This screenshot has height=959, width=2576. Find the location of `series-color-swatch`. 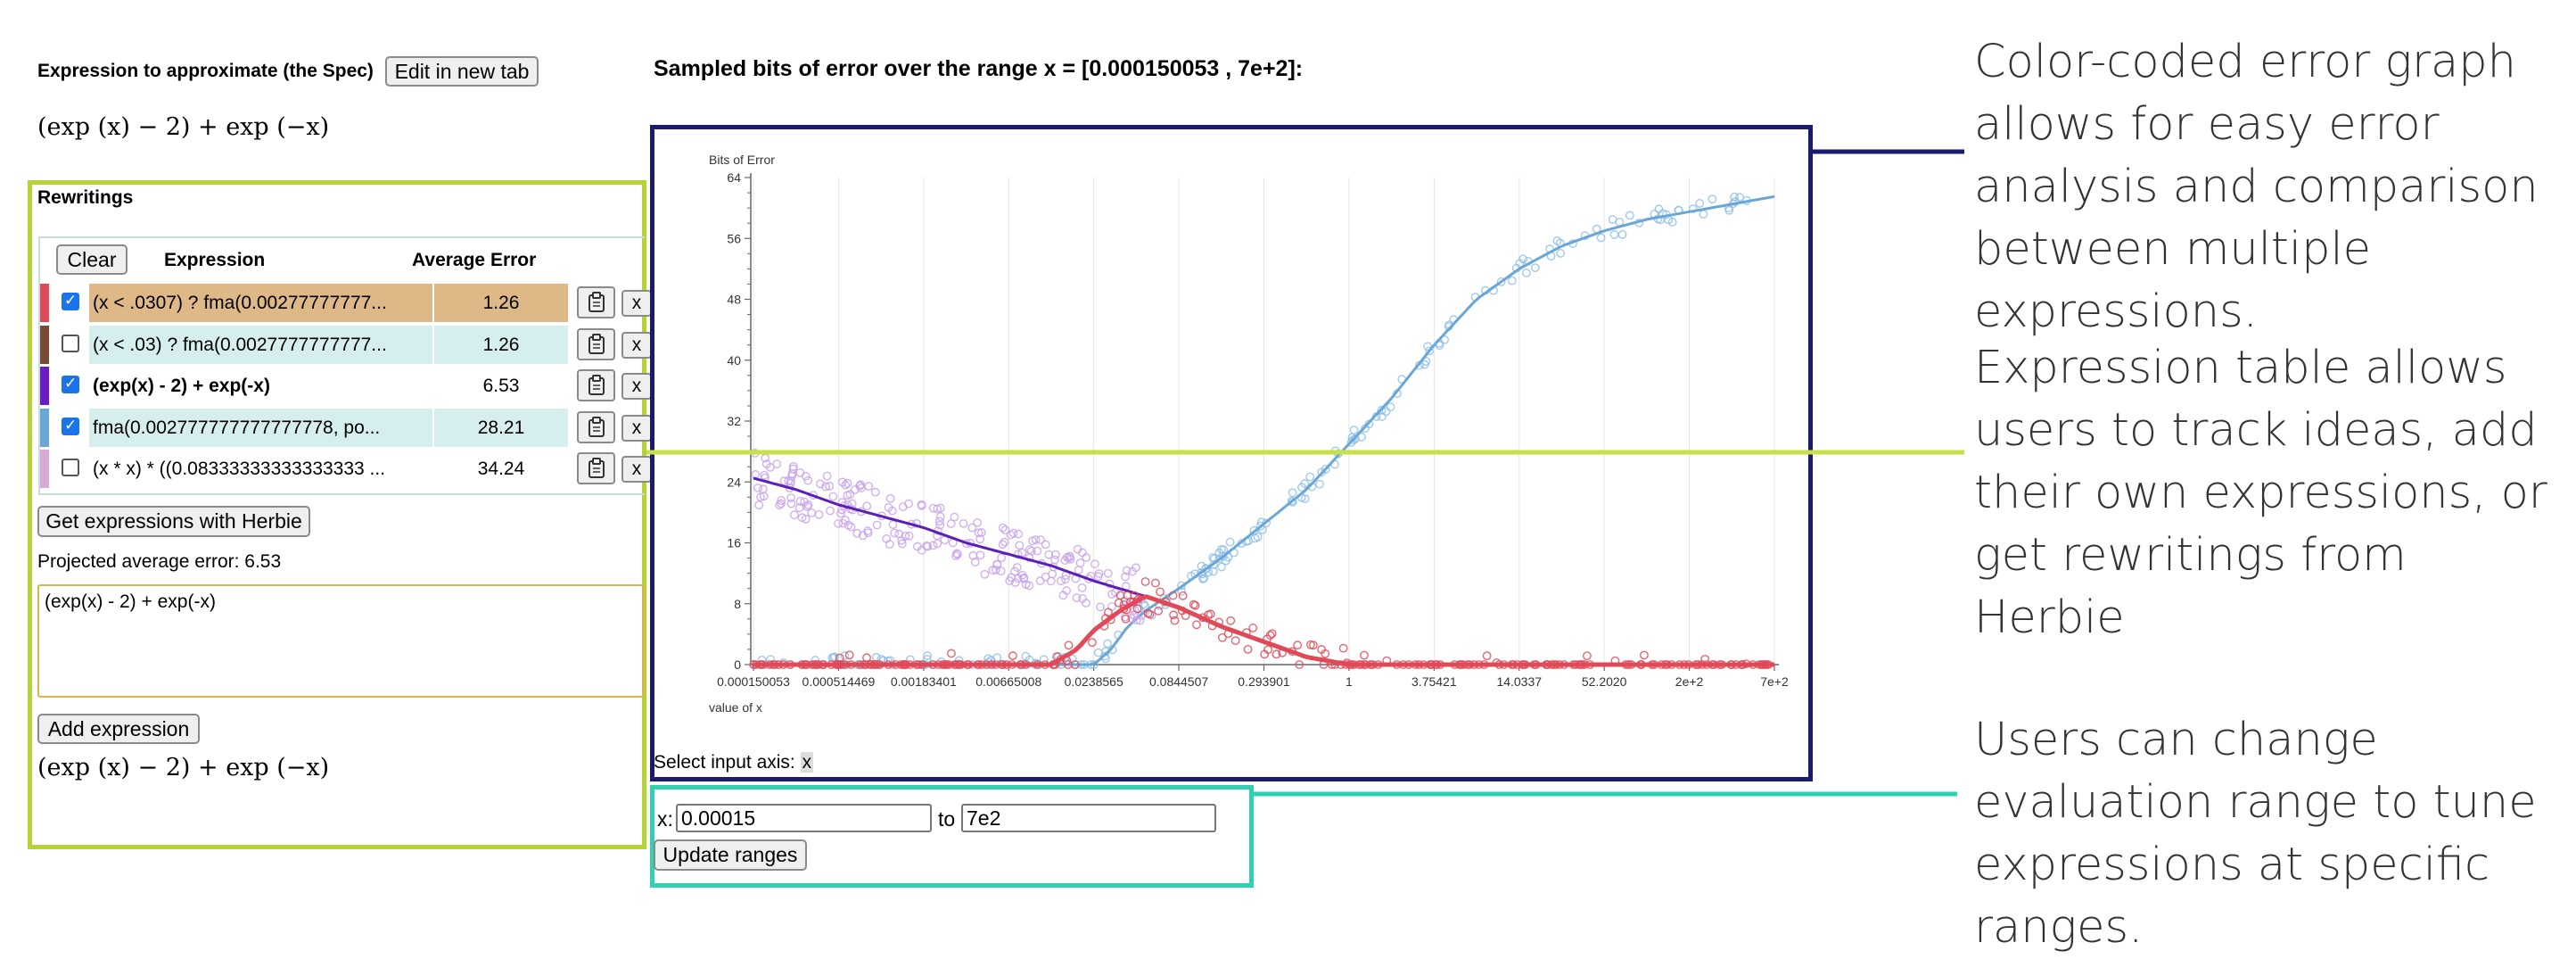

series-color-swatch is located at coordinates (44, 469).